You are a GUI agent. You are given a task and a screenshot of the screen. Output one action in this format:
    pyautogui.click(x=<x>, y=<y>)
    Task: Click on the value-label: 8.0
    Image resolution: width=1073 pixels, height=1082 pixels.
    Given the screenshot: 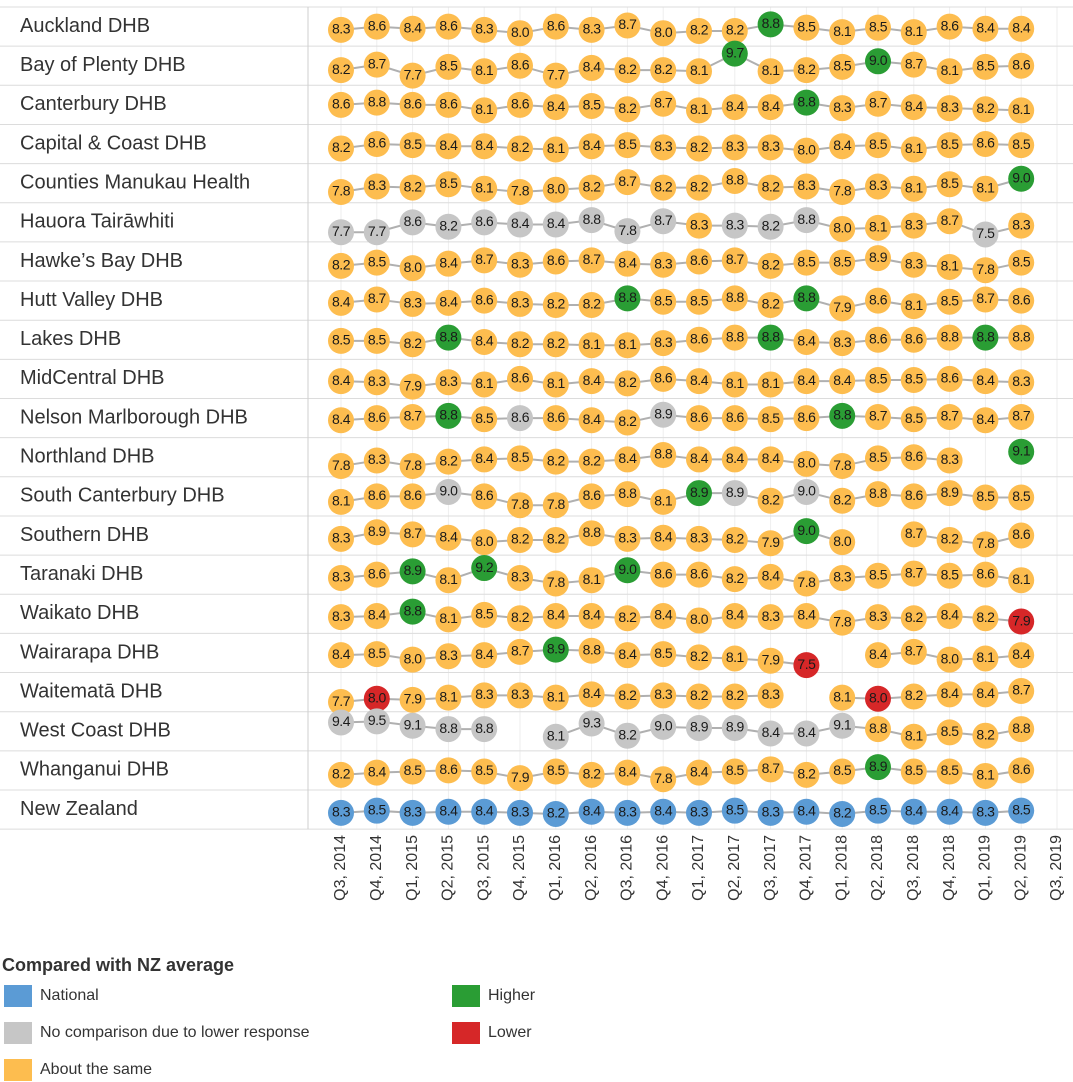 What is the action you would take?
    pyautogui.click(x=520, y=32)
    